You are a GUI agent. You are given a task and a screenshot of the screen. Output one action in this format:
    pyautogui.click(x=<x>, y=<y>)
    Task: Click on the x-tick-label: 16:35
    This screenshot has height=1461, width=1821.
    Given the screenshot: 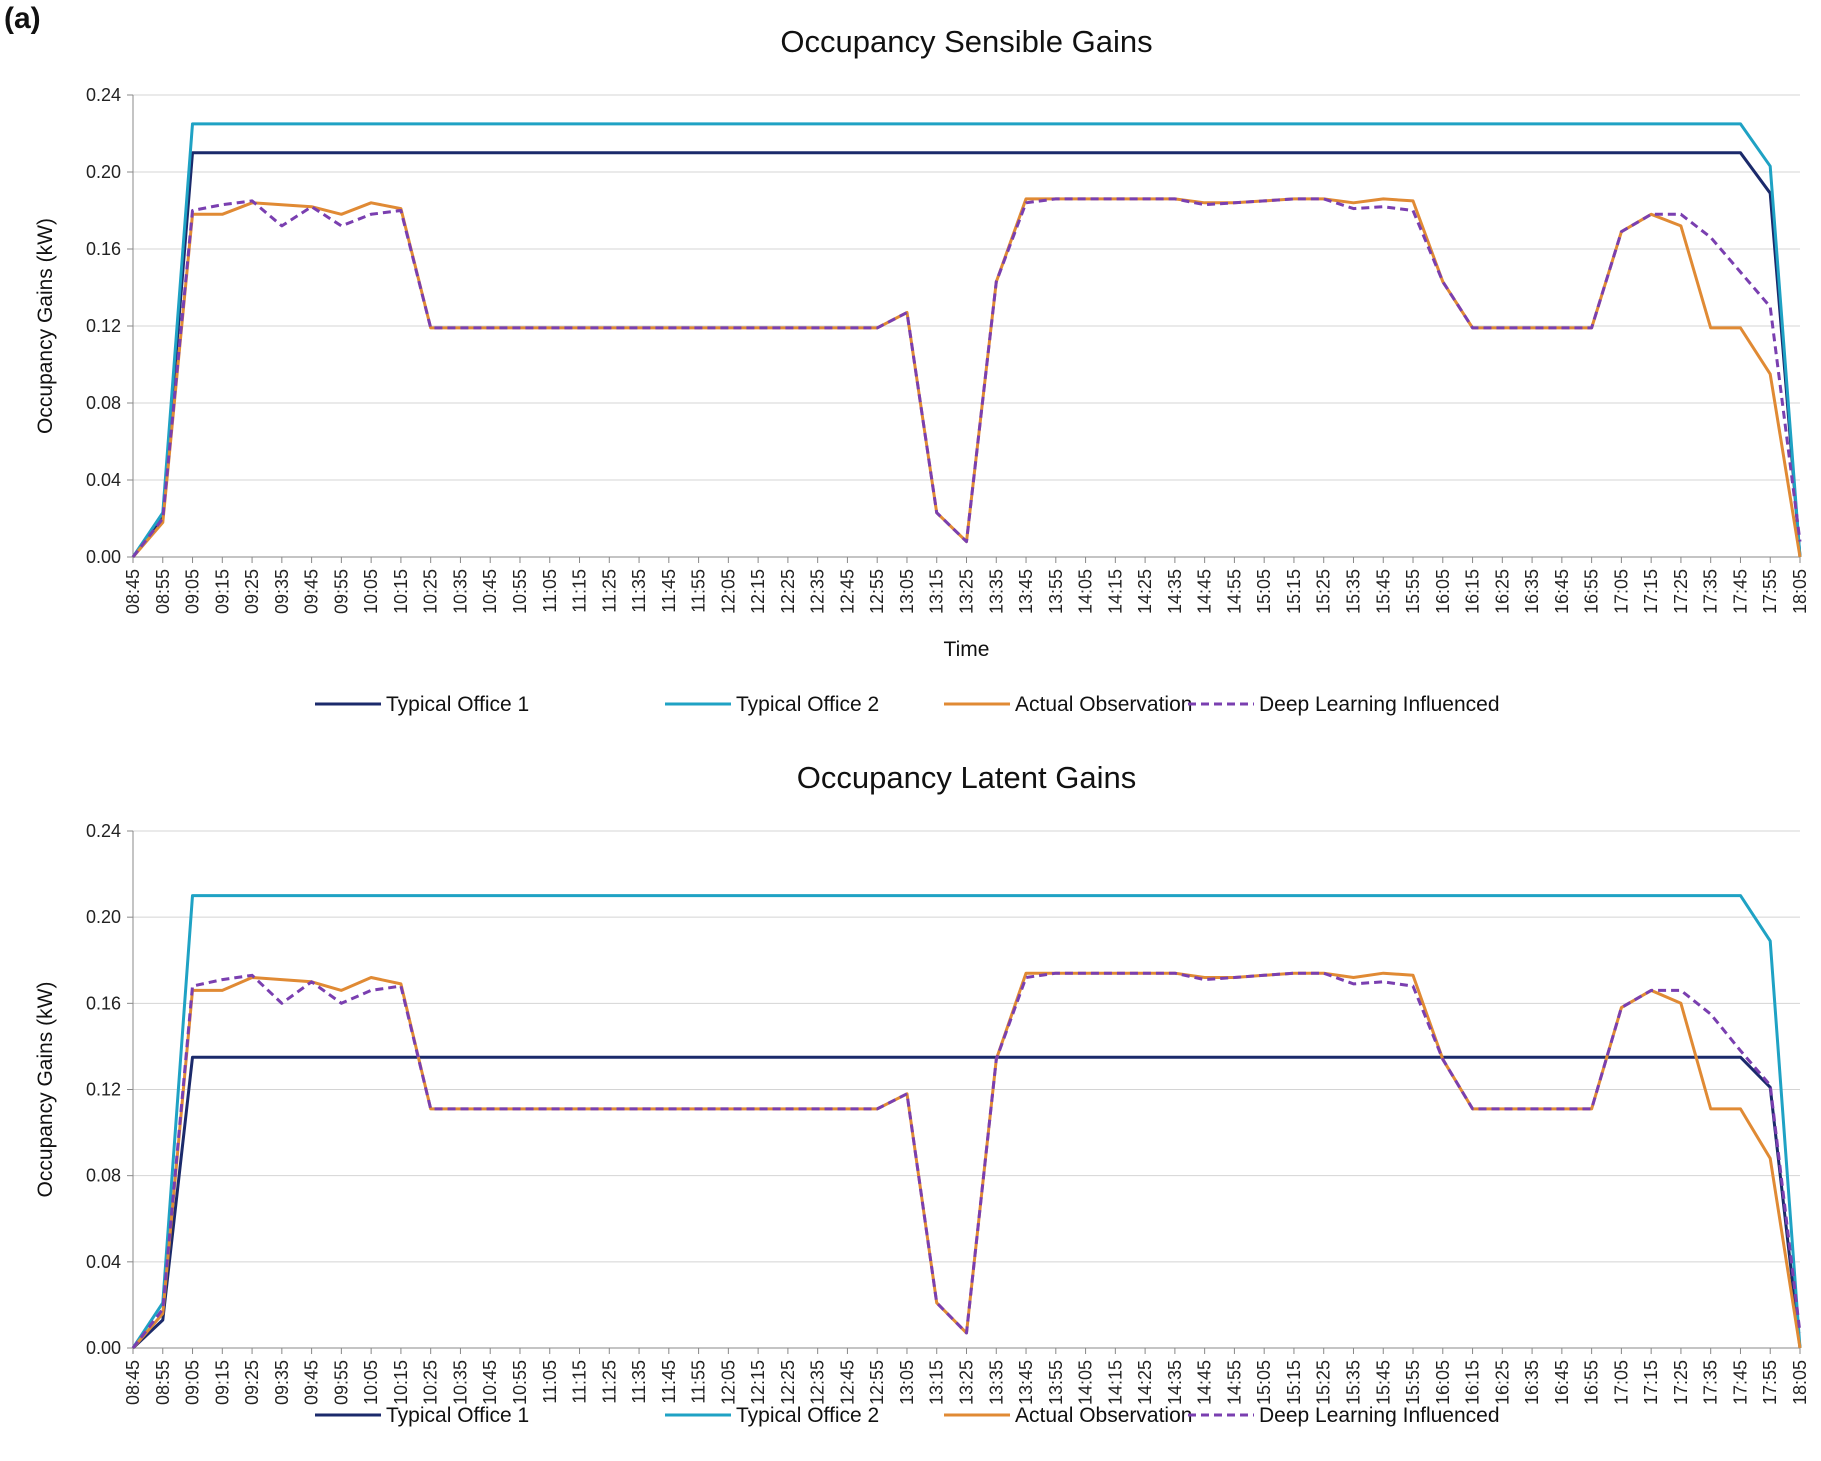 What is the action you would take?
    pyautogui.click(x=1532, y=591)
    